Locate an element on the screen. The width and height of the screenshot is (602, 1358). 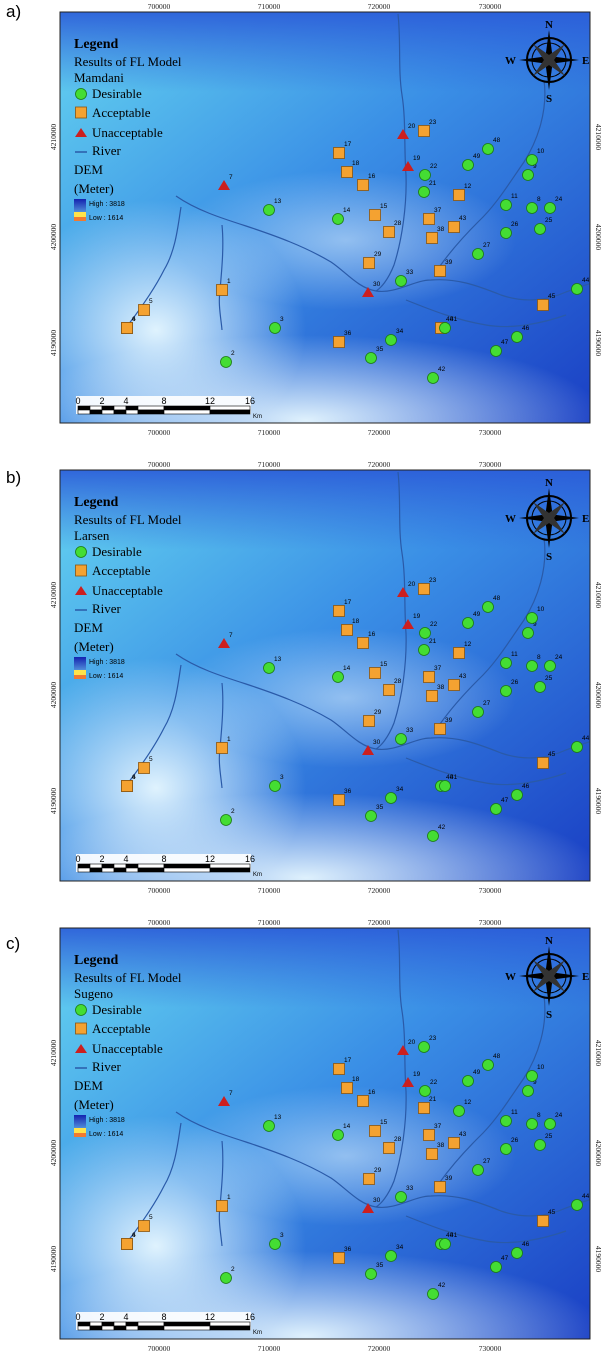
point-label-17: 17 is located at coordinates (348, 1060).